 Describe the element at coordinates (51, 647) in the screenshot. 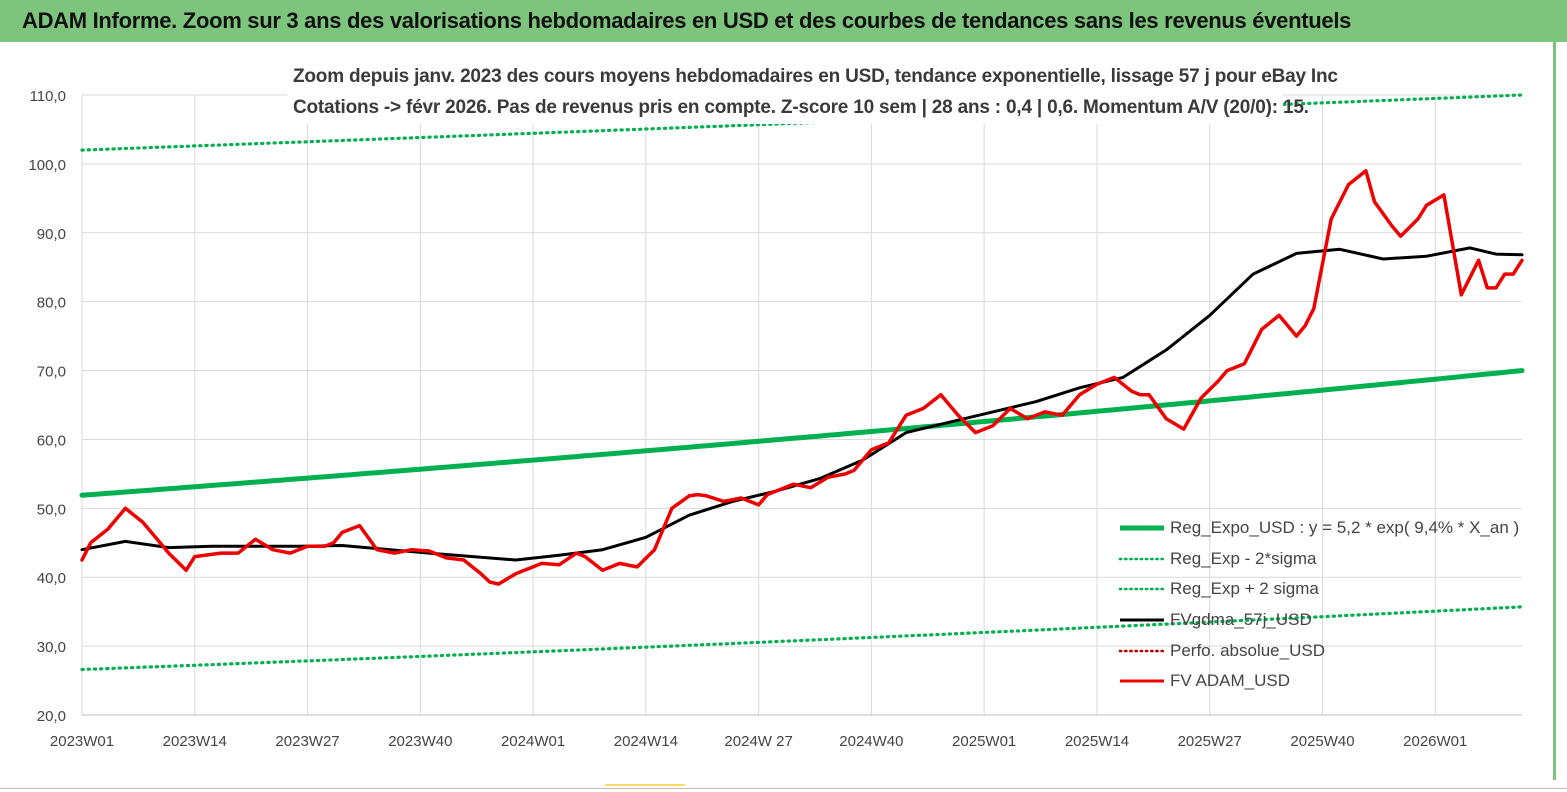

I see `y-tick-label: 30,0` at that location.